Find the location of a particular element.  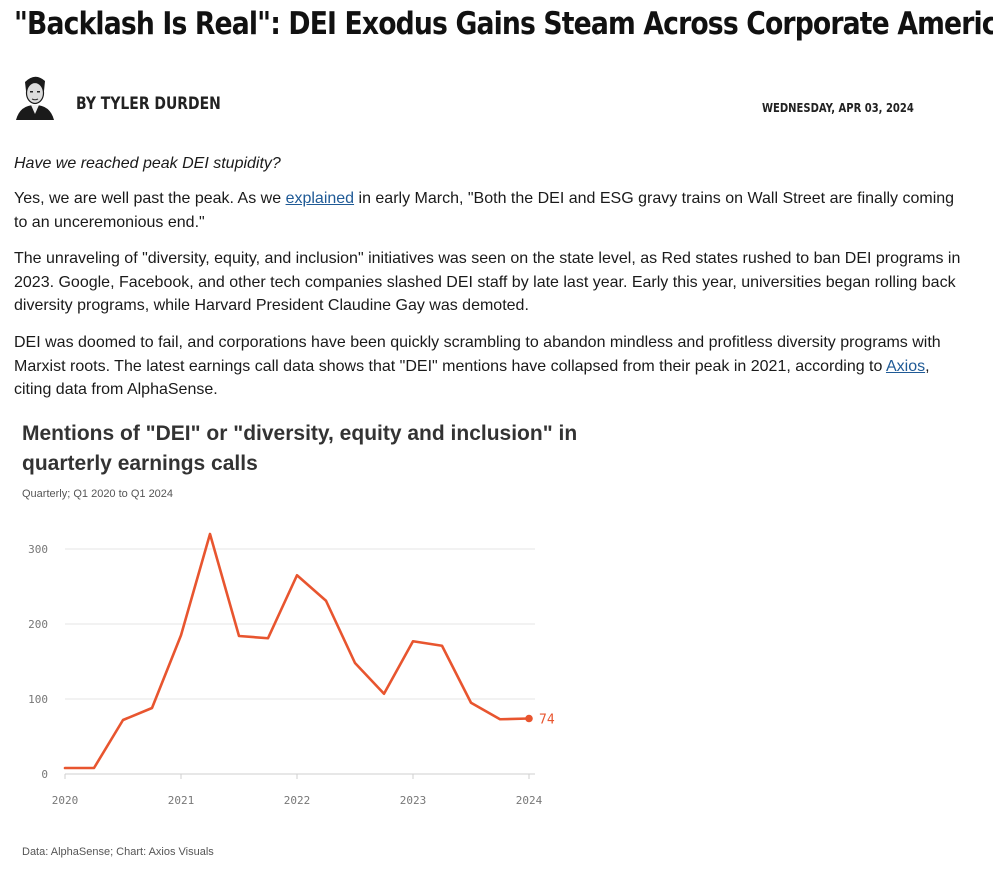

author-avatar is located at coordinates (35, 96).